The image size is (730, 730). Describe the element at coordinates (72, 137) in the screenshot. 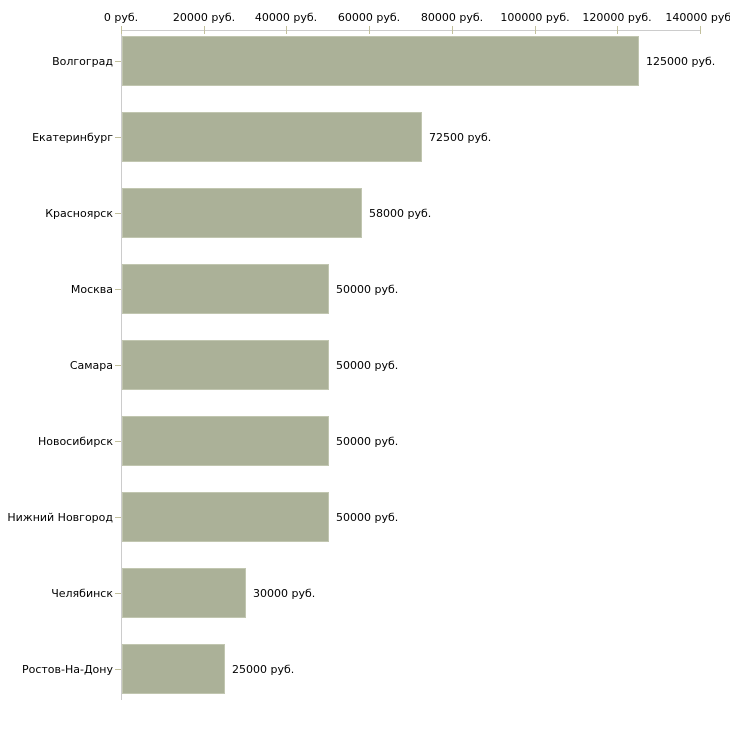

I see `category-label: Екатеринбург` at that location.